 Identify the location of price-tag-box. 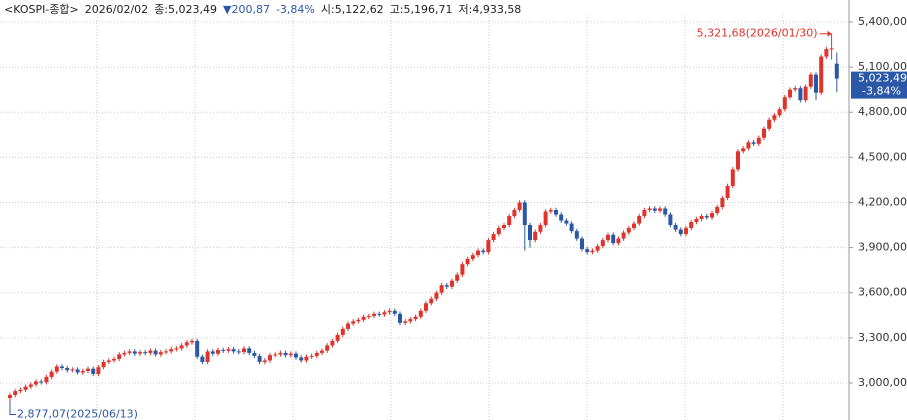
(879, 85).